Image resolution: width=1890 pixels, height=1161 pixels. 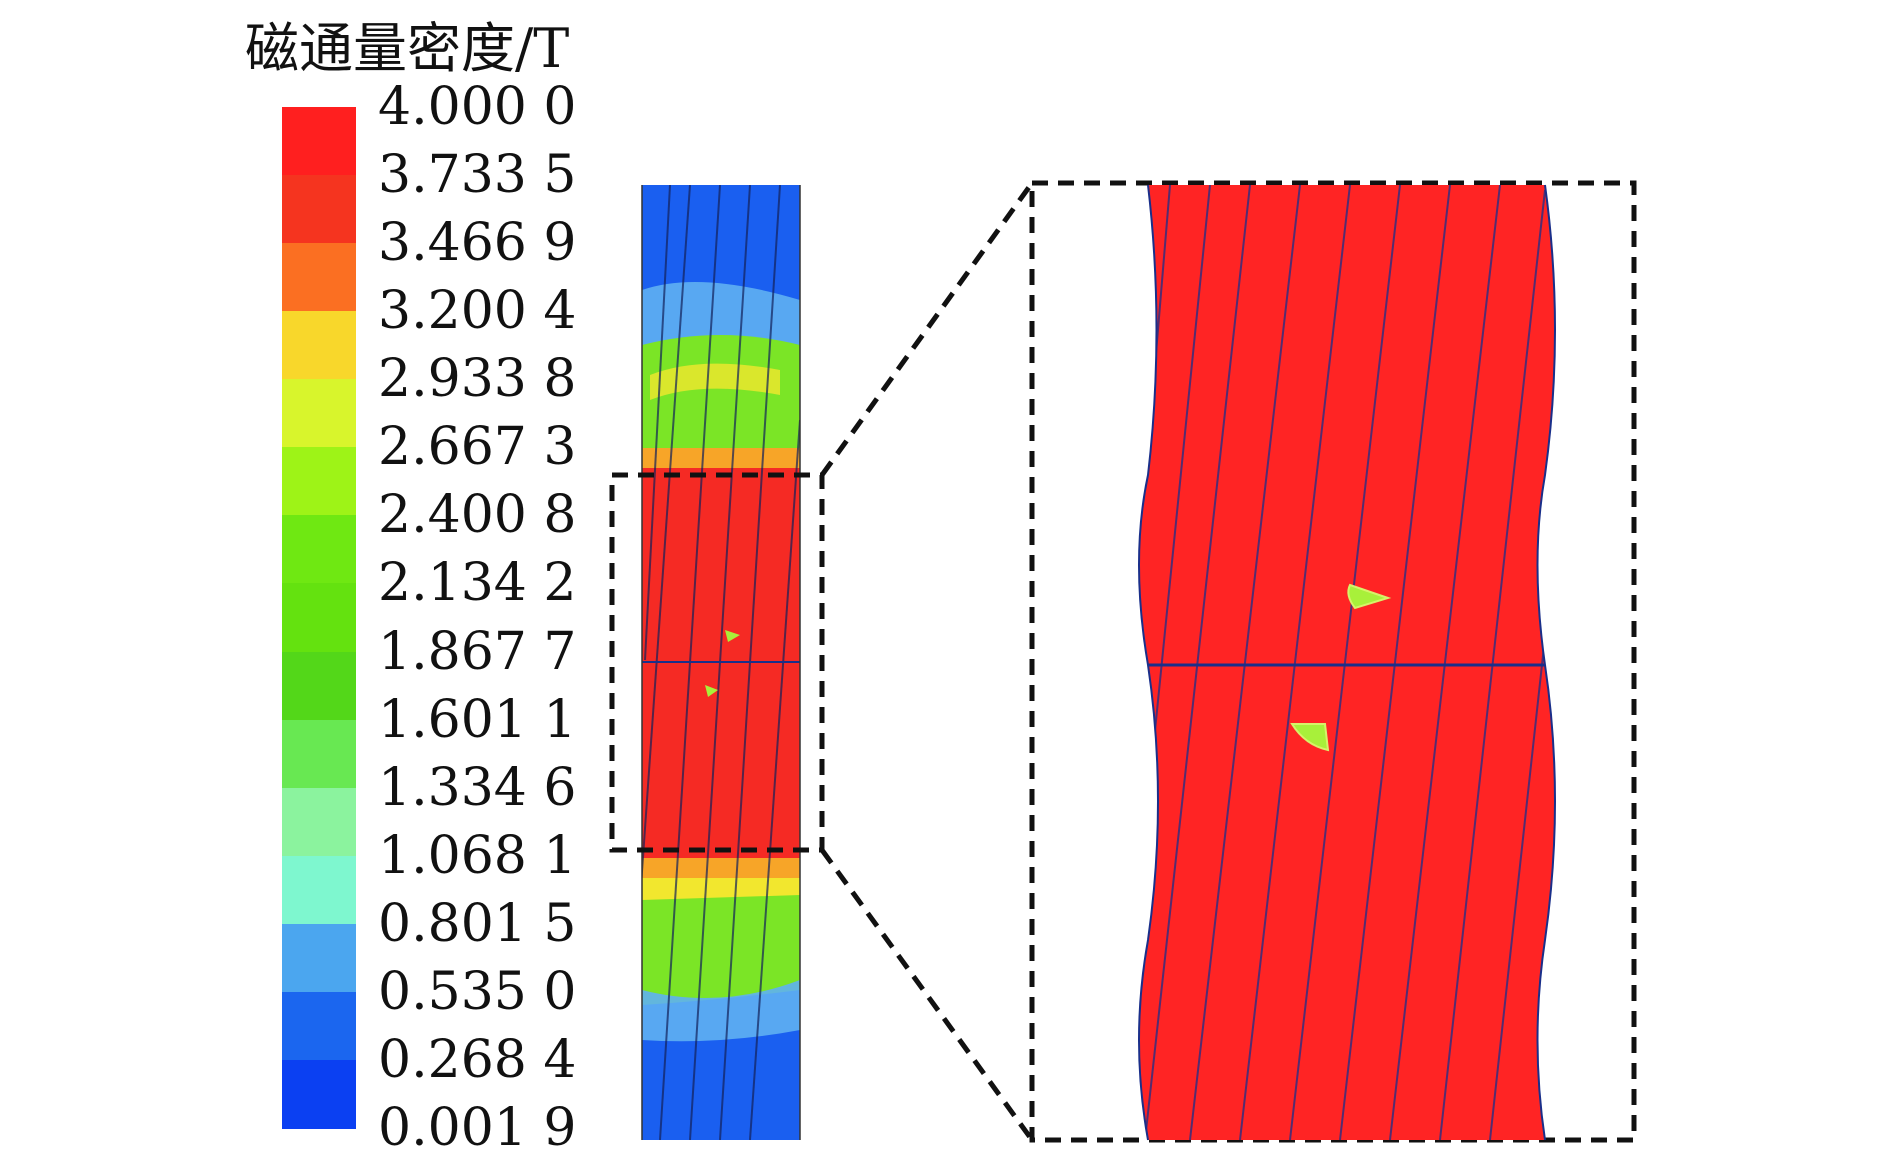 What do you see at coordinates (477, 1059) in the screenshot?
I see `colorbar-tick-label: 0.268 4` at bounding box center [477, 1059].